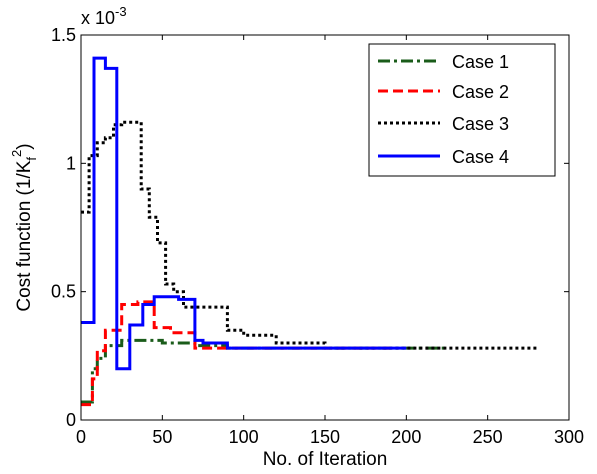 This screenshot has width=597, height=474. What do you see at coordinates (480, 92) in the screenshot?
I see `legend-label-case-2: Case 2` at bounding box center [480, 92].